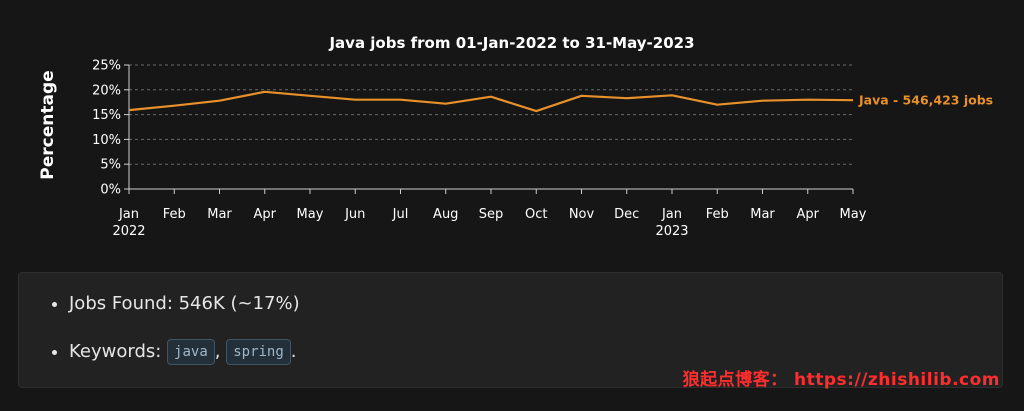 Image resolution: width=1024 pixels, height=411 pixels. What do you see at coordinates (535, 352) in the screenshot?
I see `keywords-item: Keywords: java, spring.` at bounding box center [535, 352].